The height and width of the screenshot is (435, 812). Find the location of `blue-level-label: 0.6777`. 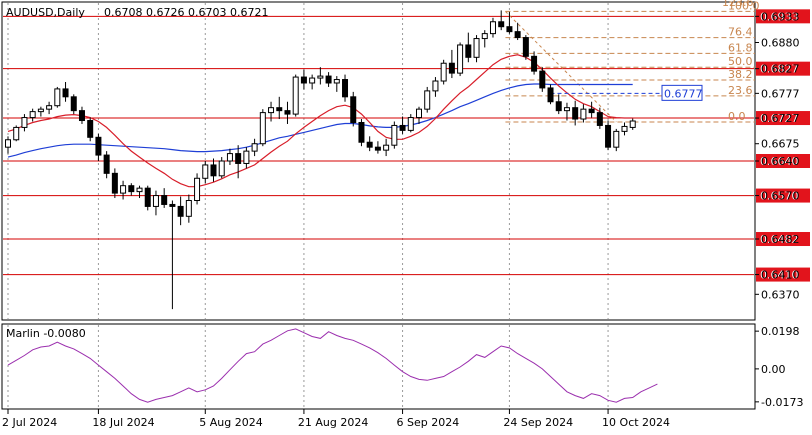

blue-level-label: 0.6777 is located at coordinates (683, 93).